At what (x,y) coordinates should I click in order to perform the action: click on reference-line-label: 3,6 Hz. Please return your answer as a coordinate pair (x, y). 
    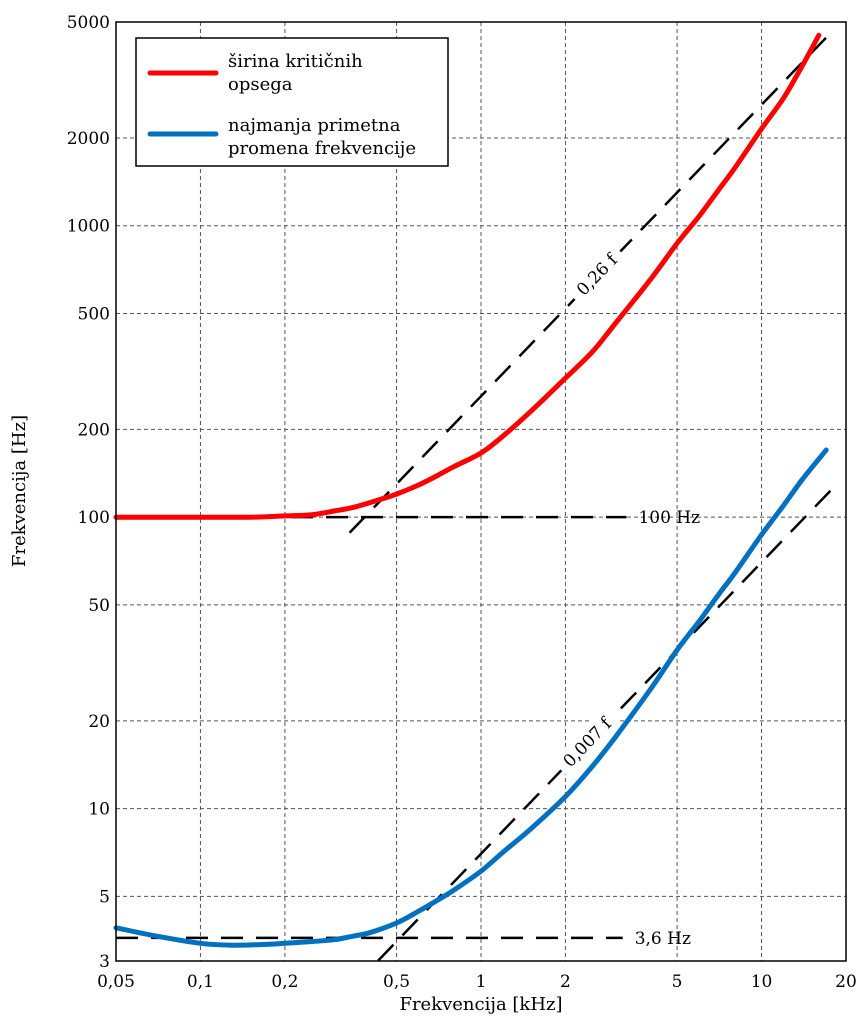
    Looking at the image, I should click on (663, 939).